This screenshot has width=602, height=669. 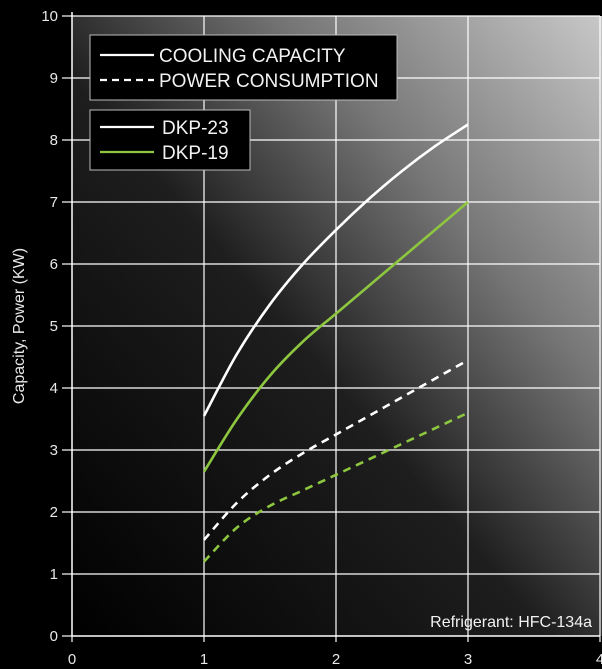 I want to click on refrigerant-annotation: Refrigerant: HFC-134a, so click(x=511, y=622).